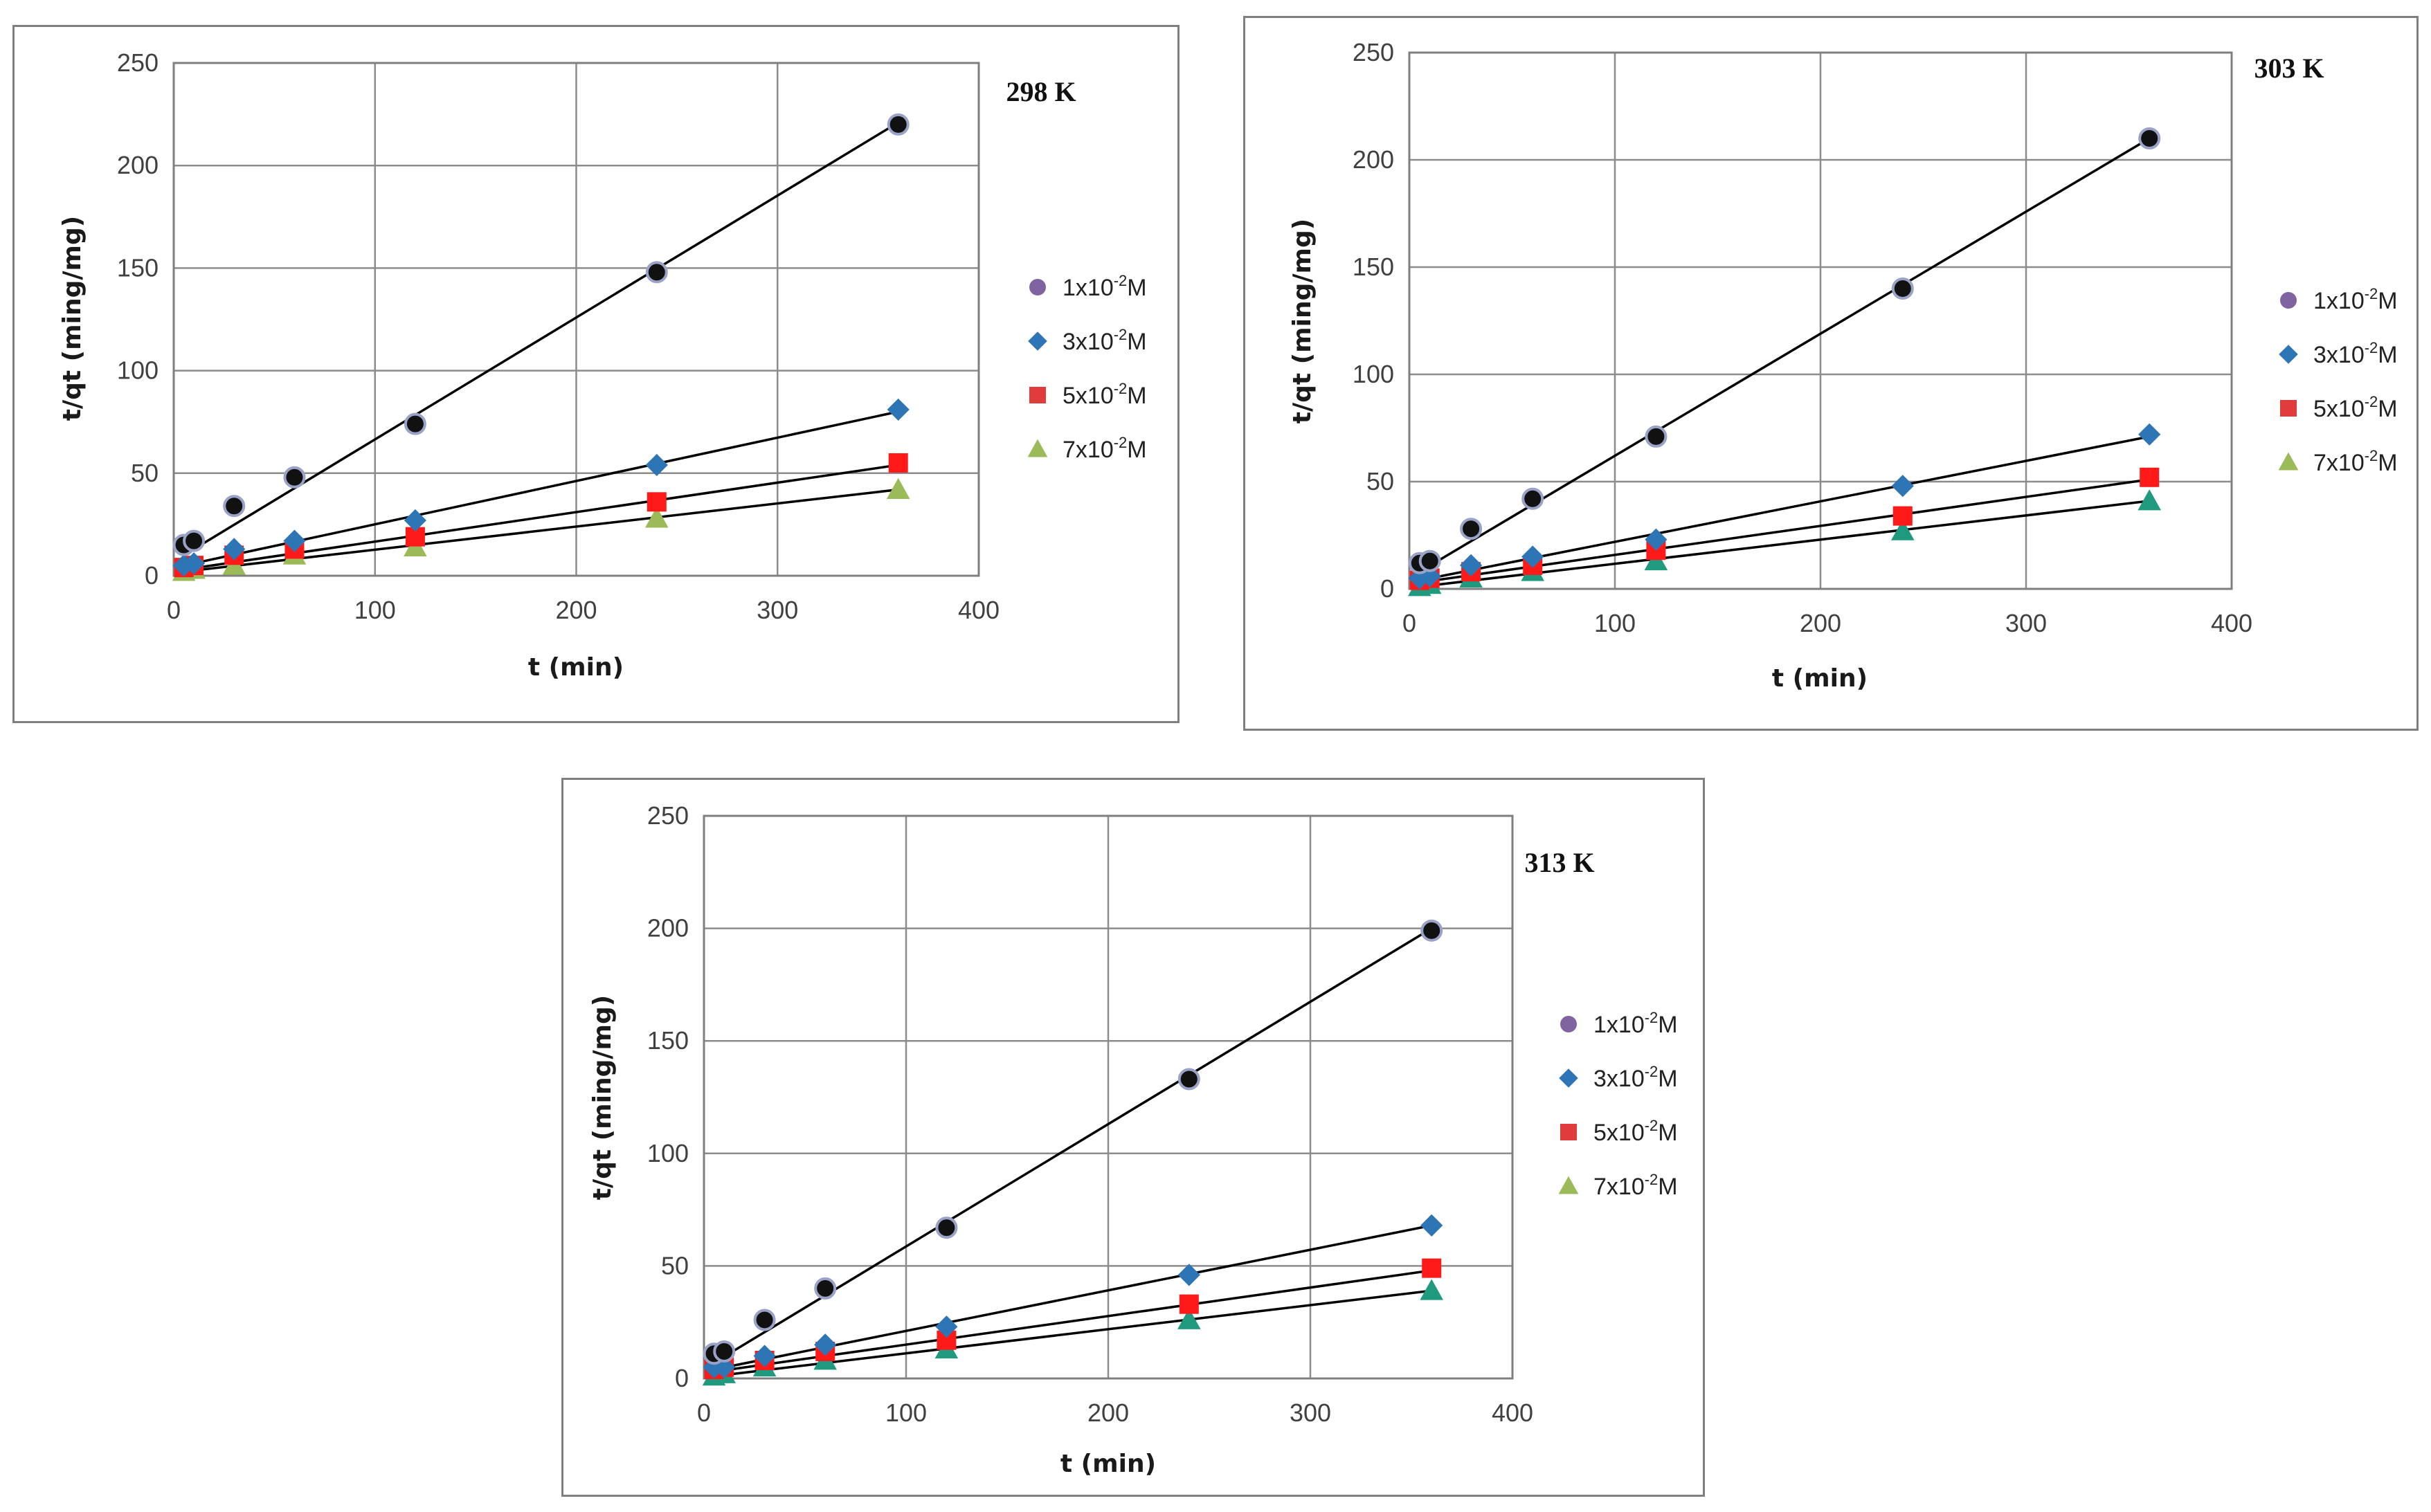 Image resolution: width=2431 pixels, height=1512 pixels. Describe the element at coordinates (1568, 1132) in the screenshot. I see `legend-marker-square` at that location.